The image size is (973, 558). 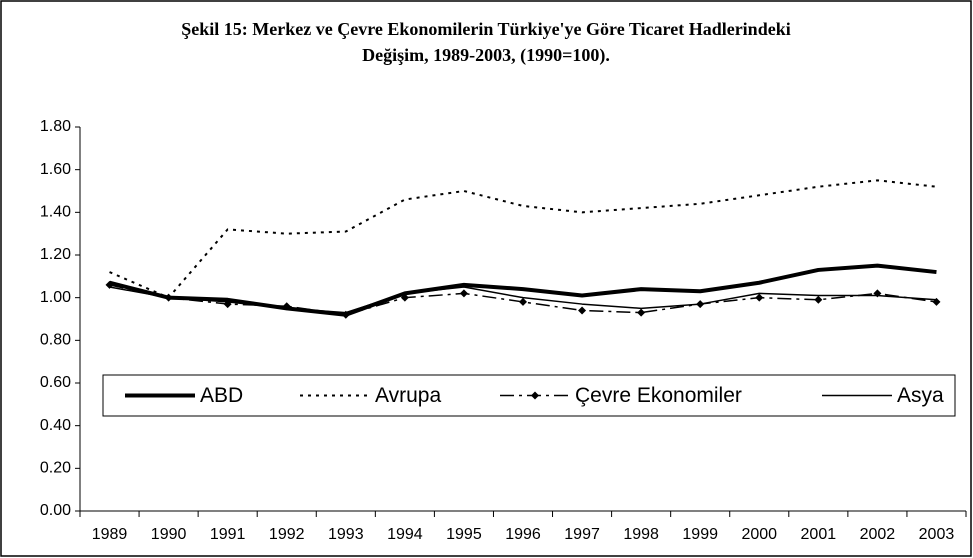 What do you see at coordinates (582, 534) in the screenshot?
I see `x-tick-label: 1997` at bounding box center [582, 534].